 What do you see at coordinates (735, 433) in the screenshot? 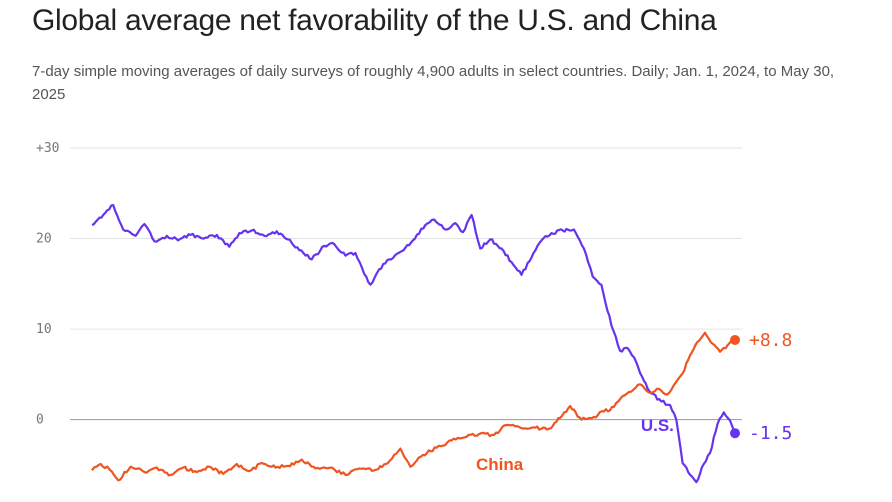
I see `end-point-us` at bounding box center [735, 433].